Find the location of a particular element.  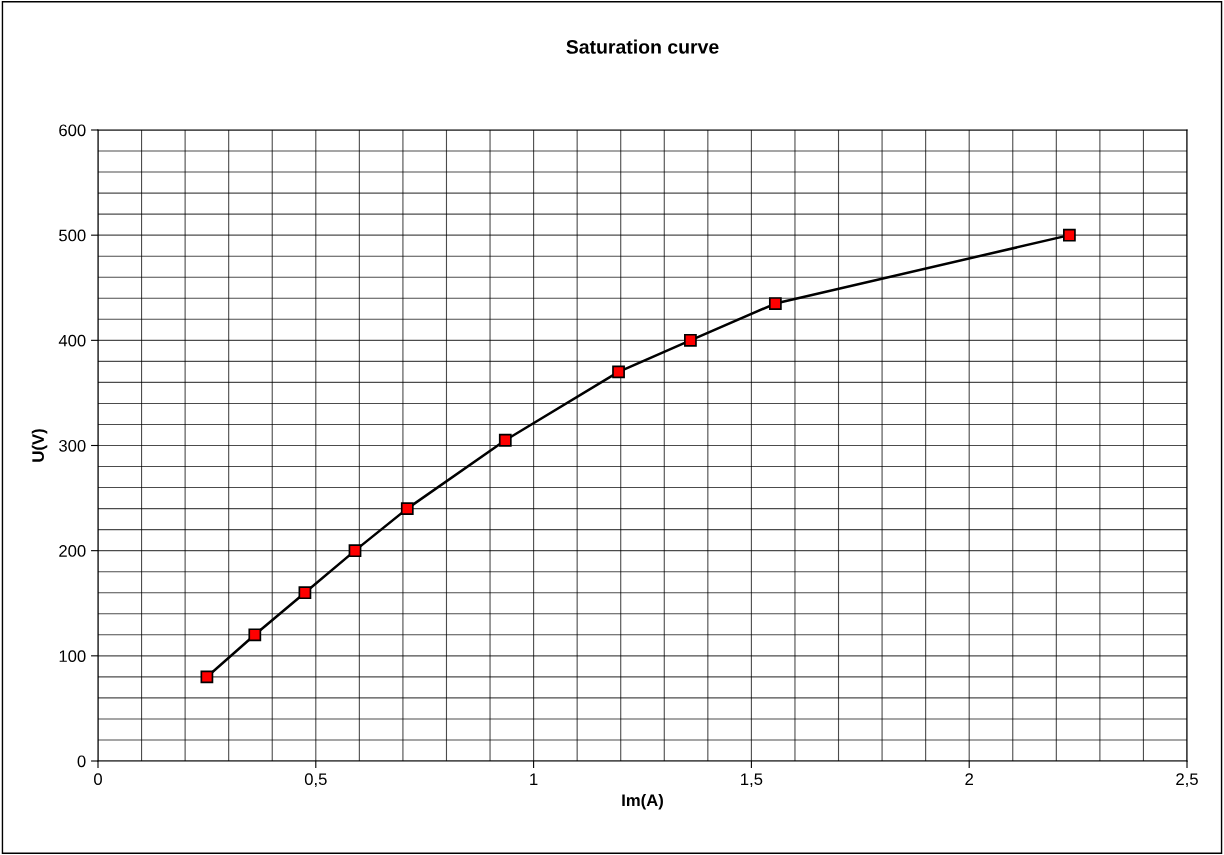

y-tick-label: 600 is located at coordinates (72, 130).